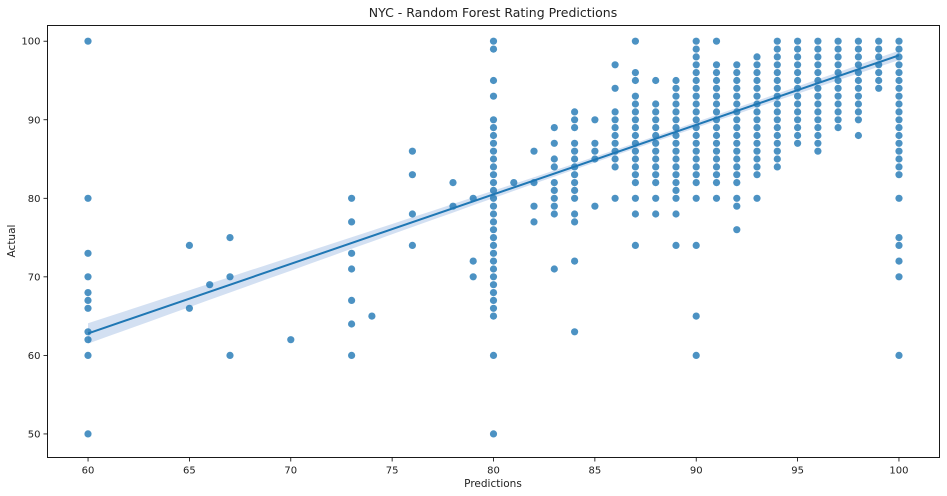 The height and width of the screenshot is (496, 947). What do you see at coordinates (797, 471) in the screenshot?
I see `x-tick-label: 95` at bounding box center [797, 471].